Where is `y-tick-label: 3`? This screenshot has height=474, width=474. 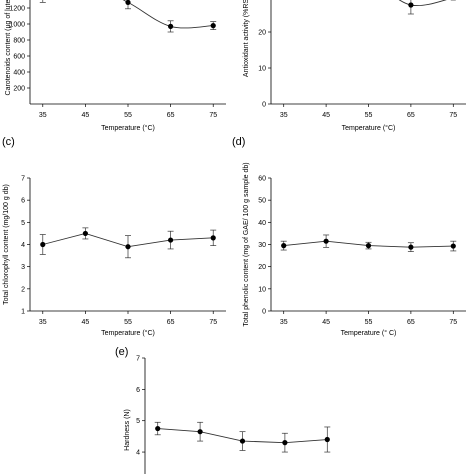 y-tick-label: 3 is located at coordinates (23, 267).